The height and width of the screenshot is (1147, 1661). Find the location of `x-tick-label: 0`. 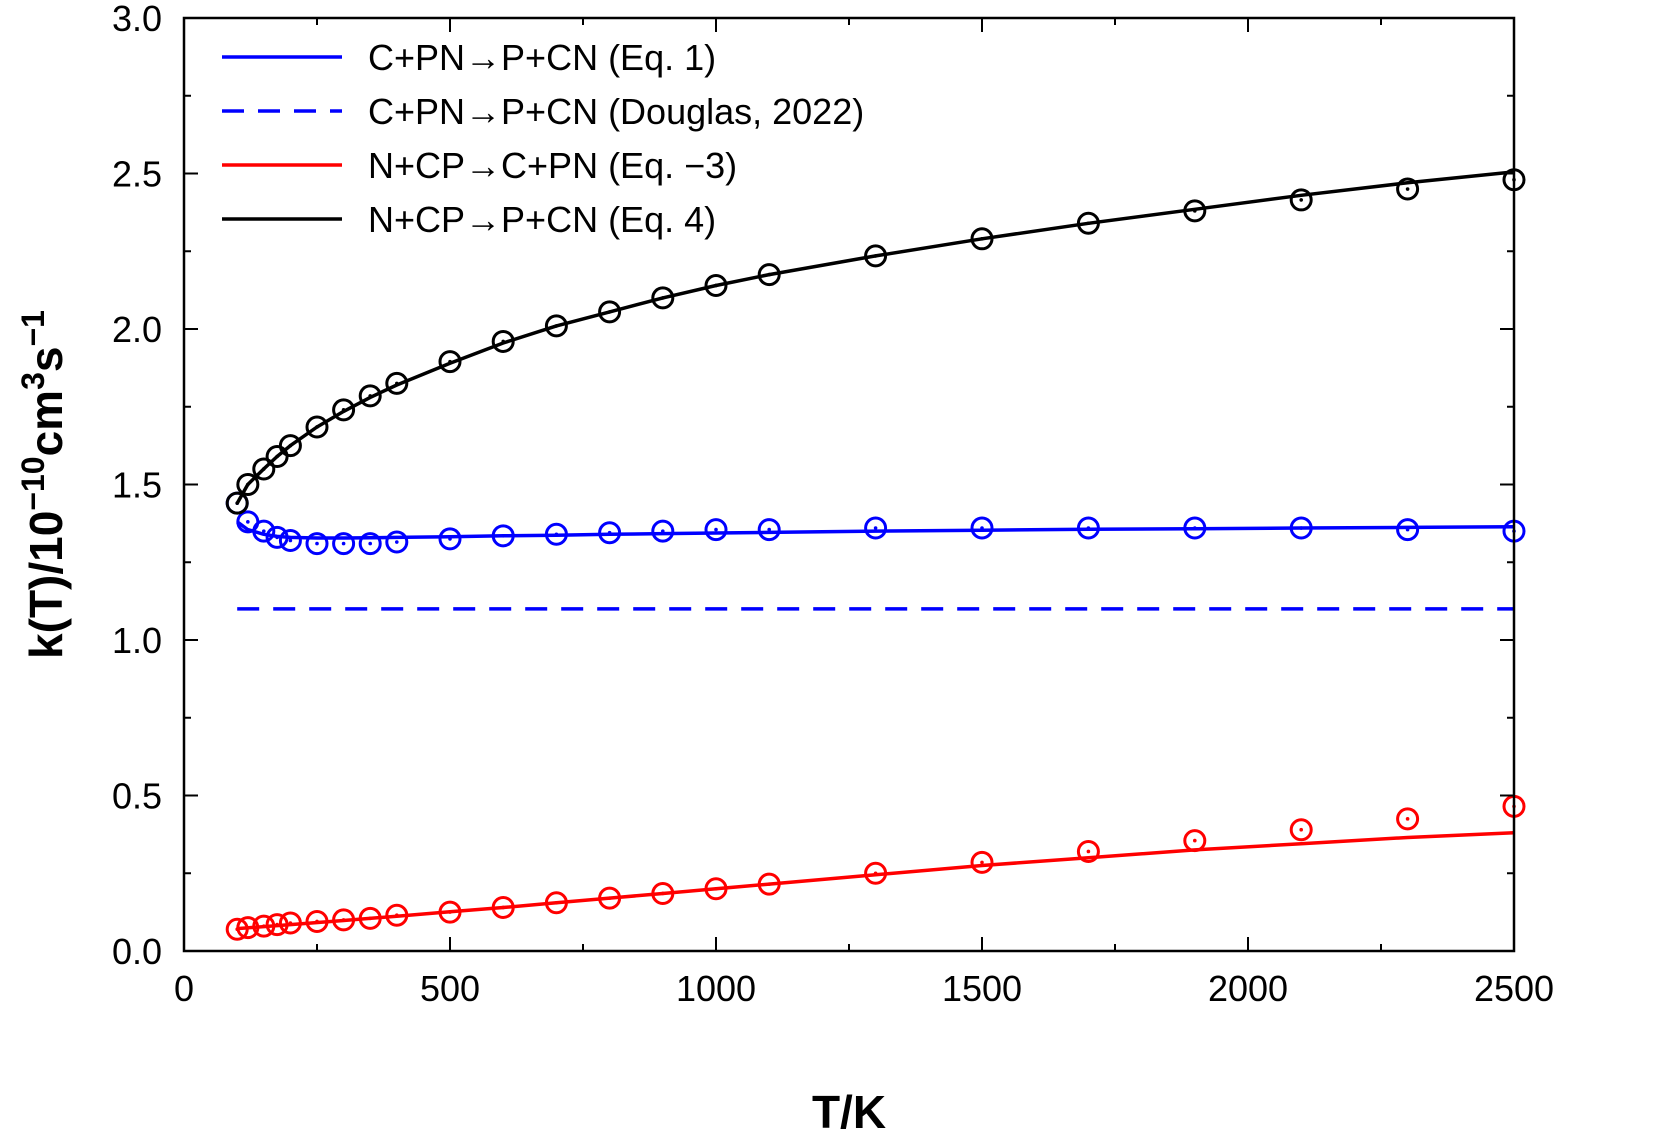

x-tick-label: 0 is located at coordinates (184, 988).